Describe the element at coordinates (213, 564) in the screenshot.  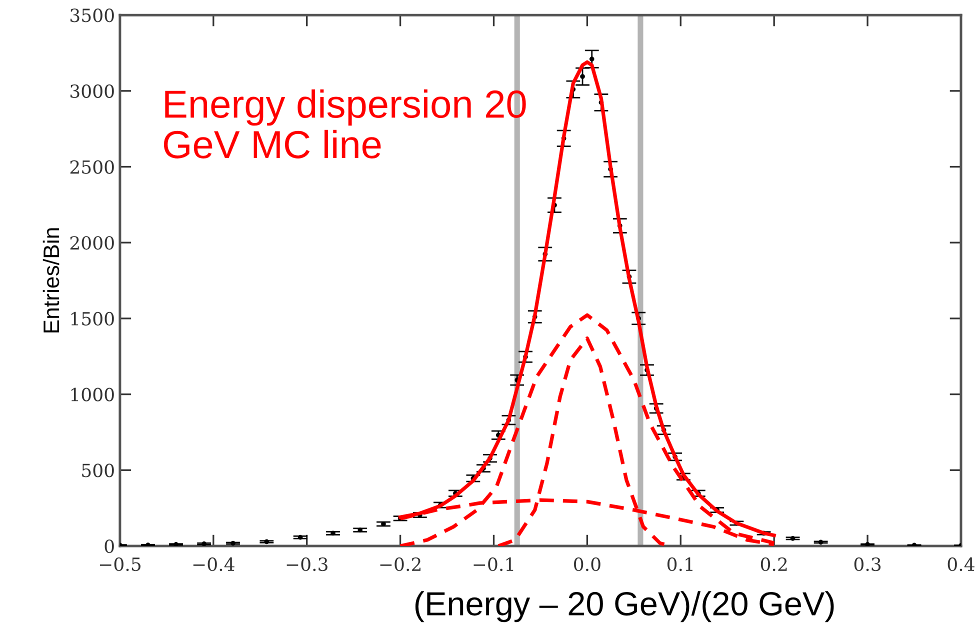
I see `x-tick-label: −0.4` at that location.